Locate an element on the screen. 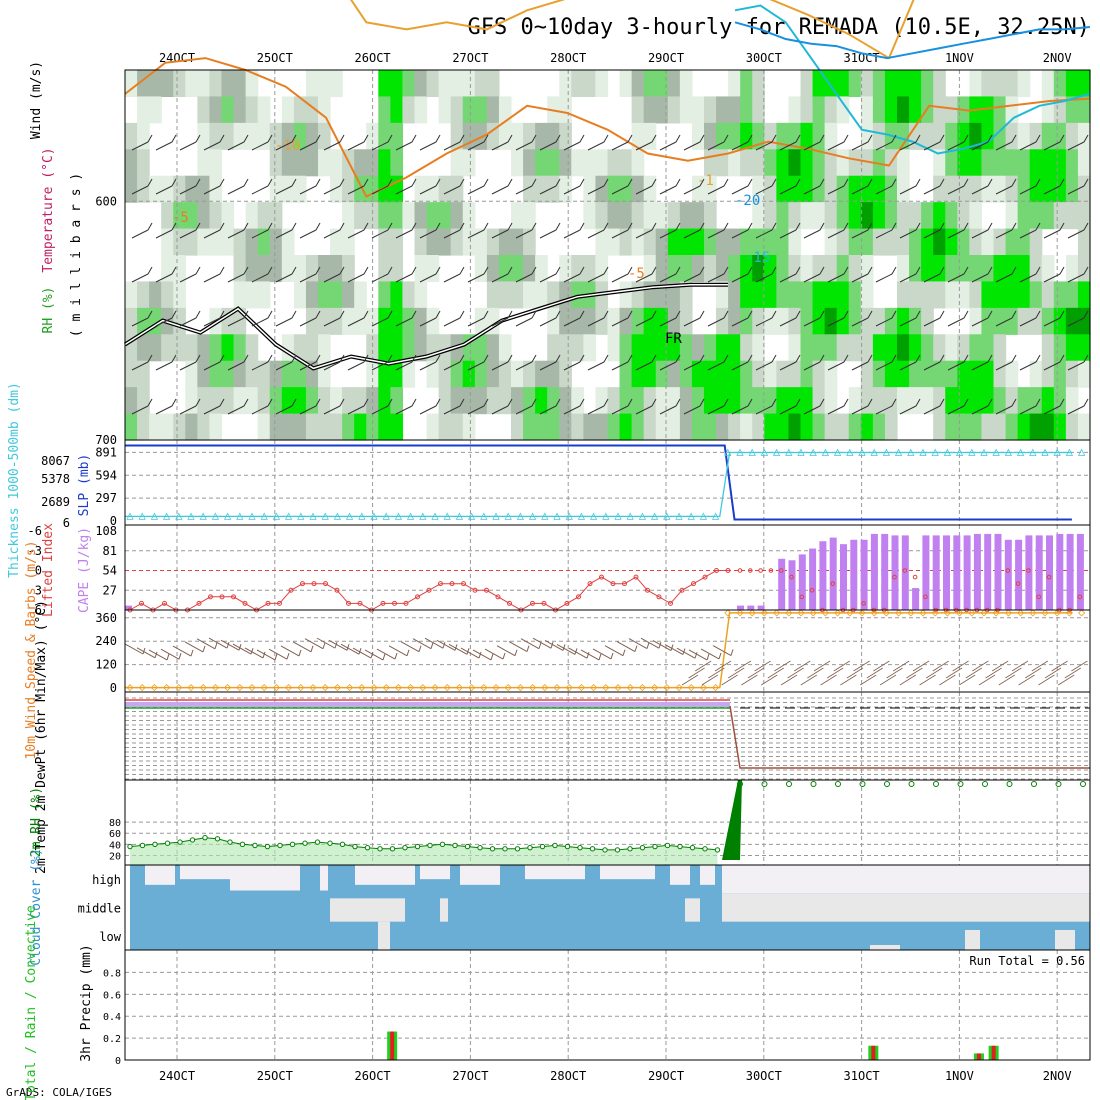  date-label-bottom: 2NOV is located at coordinates (1057, 1076).